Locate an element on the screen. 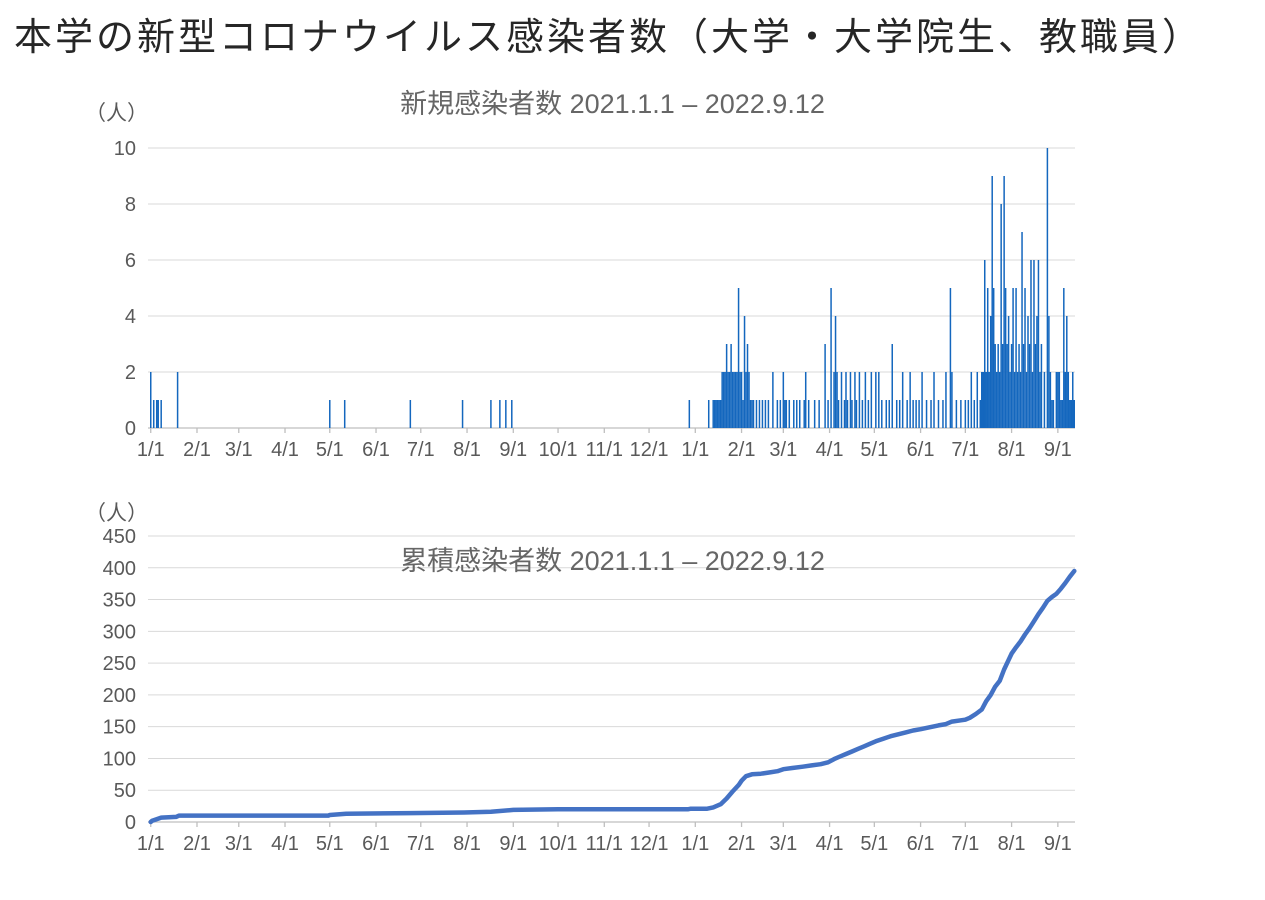  y-tick-label: 10 is located at coordinates (125, 149).